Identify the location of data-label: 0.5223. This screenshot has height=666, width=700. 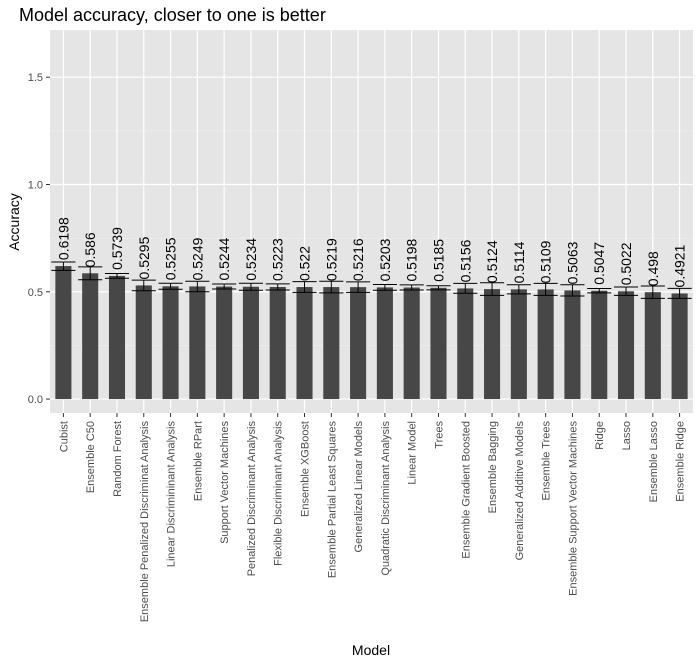
(278, 259).